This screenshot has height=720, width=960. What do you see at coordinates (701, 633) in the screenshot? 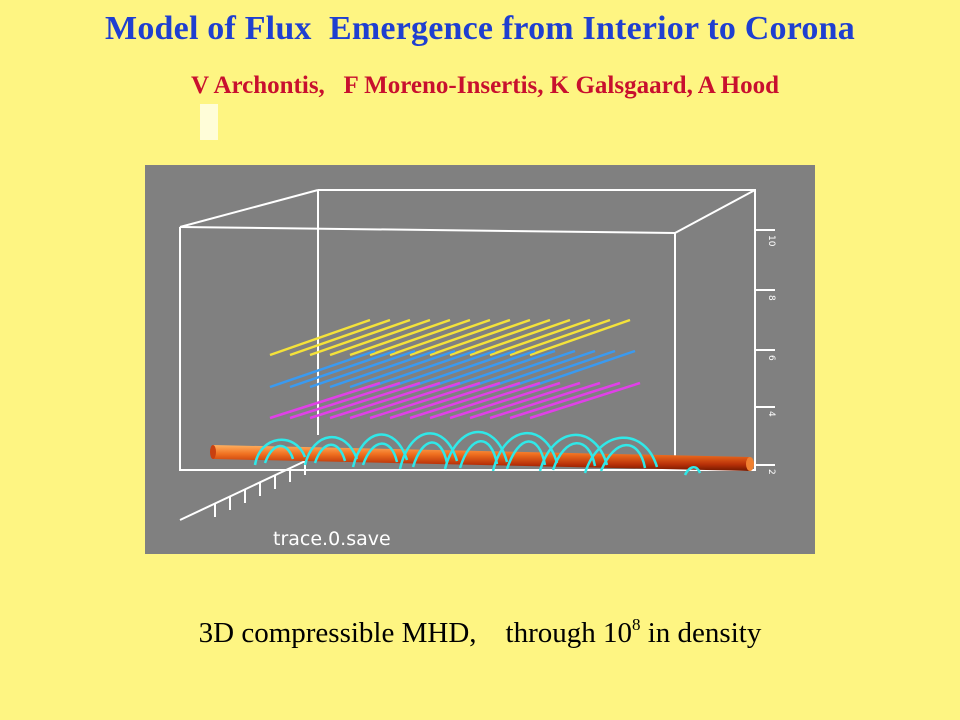
I see `caption-text-end: in density` at bounding box center [701, 633].